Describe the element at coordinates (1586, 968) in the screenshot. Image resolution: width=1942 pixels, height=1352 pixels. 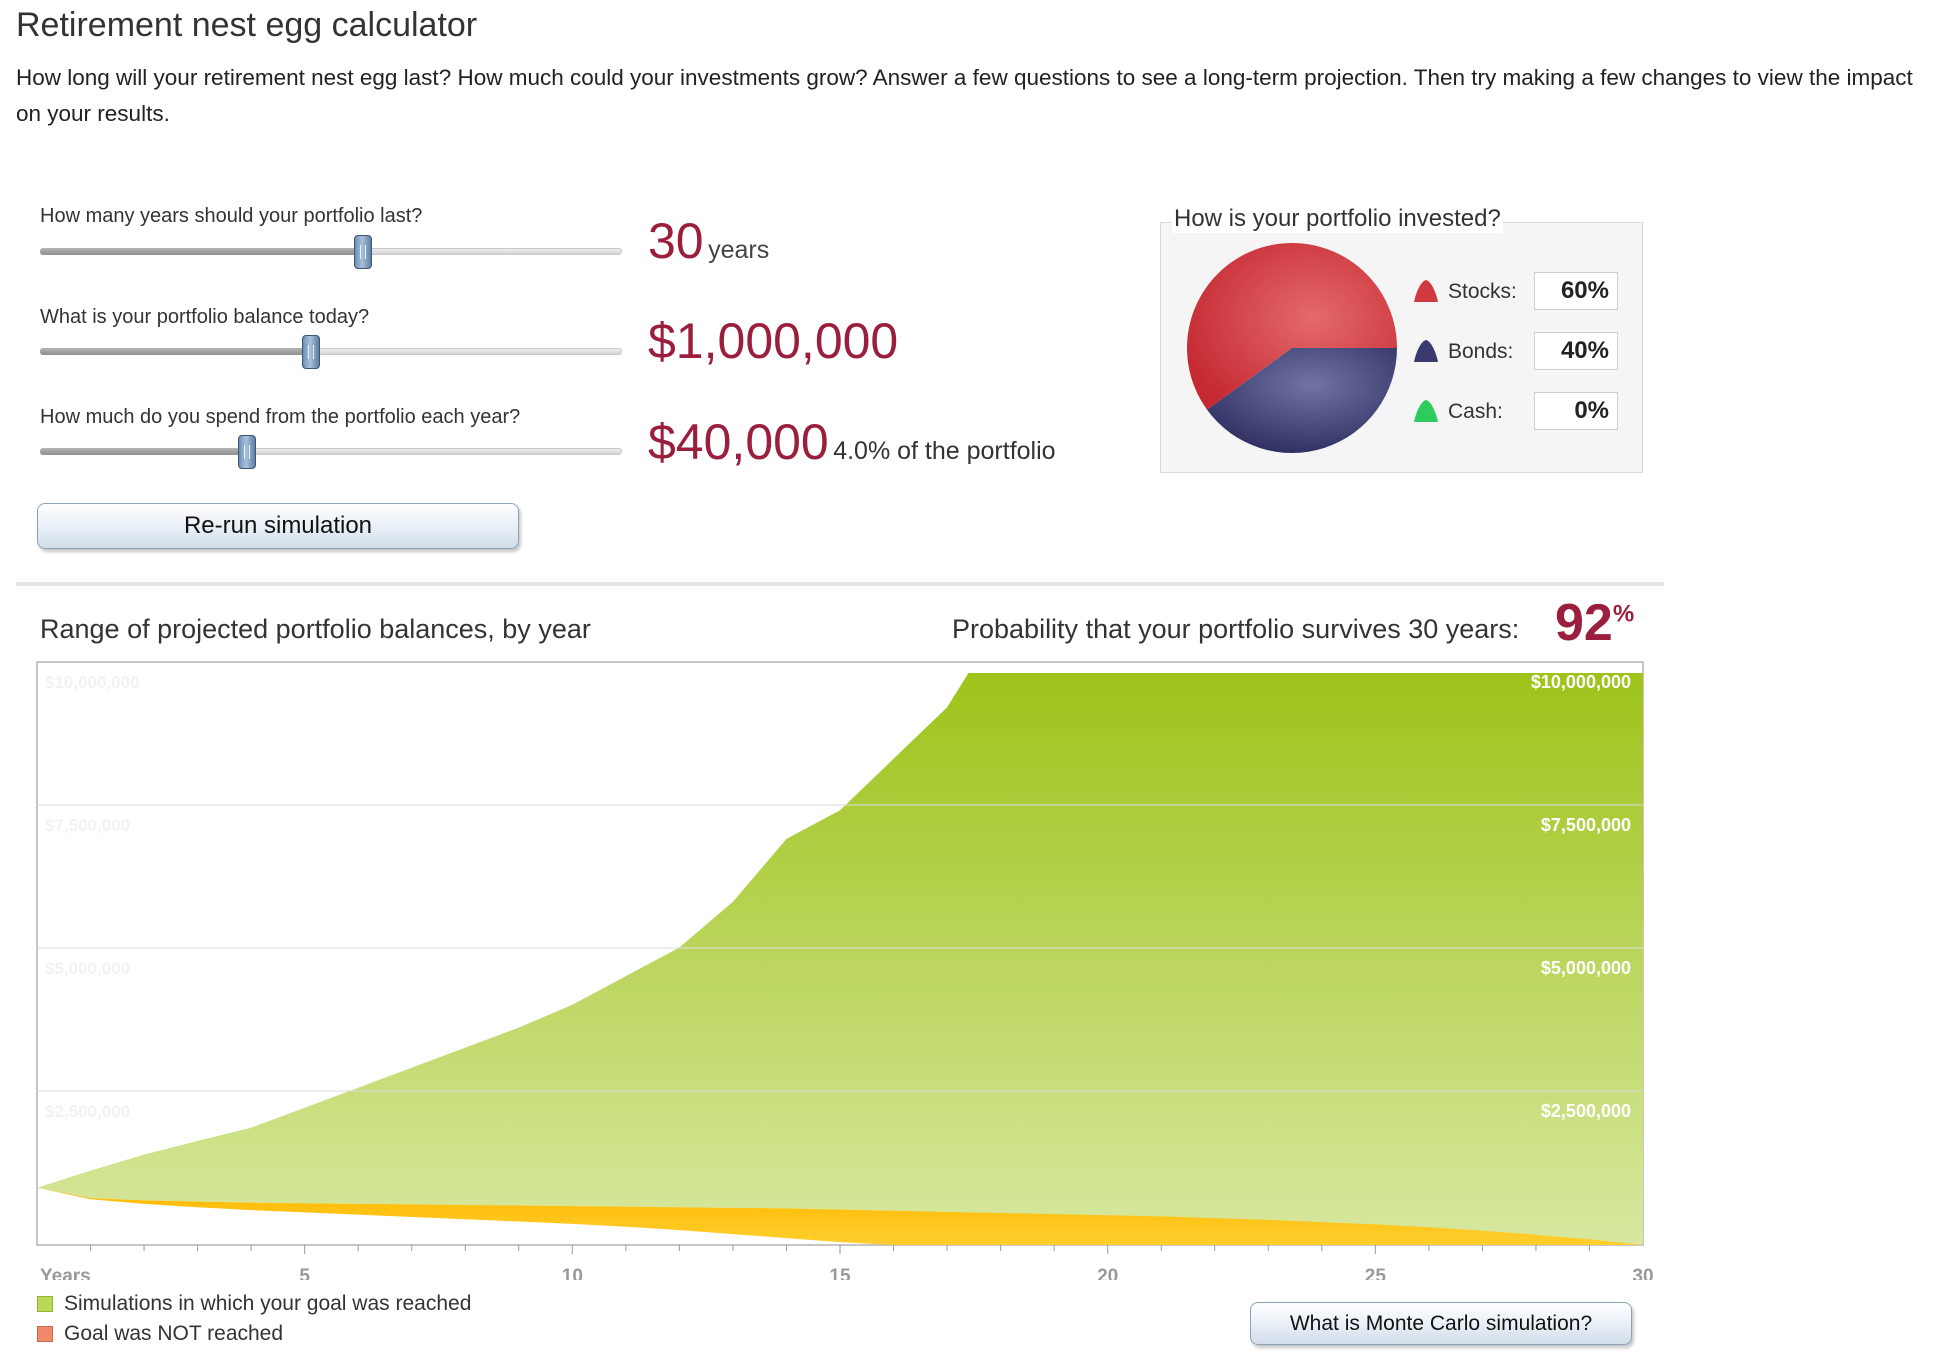
I see `y-tick-label: $5,000,000` at that location.